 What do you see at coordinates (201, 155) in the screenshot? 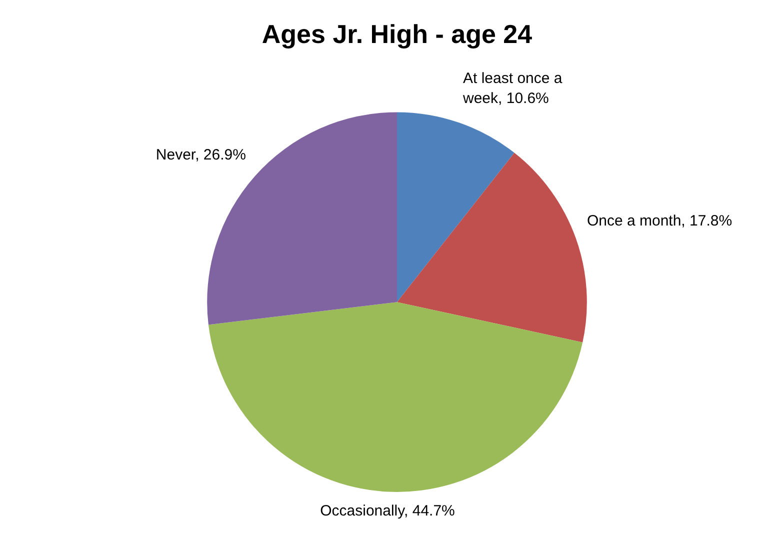
I see `slice-label: Never, 26.9%` at bounding box center [201, 155].